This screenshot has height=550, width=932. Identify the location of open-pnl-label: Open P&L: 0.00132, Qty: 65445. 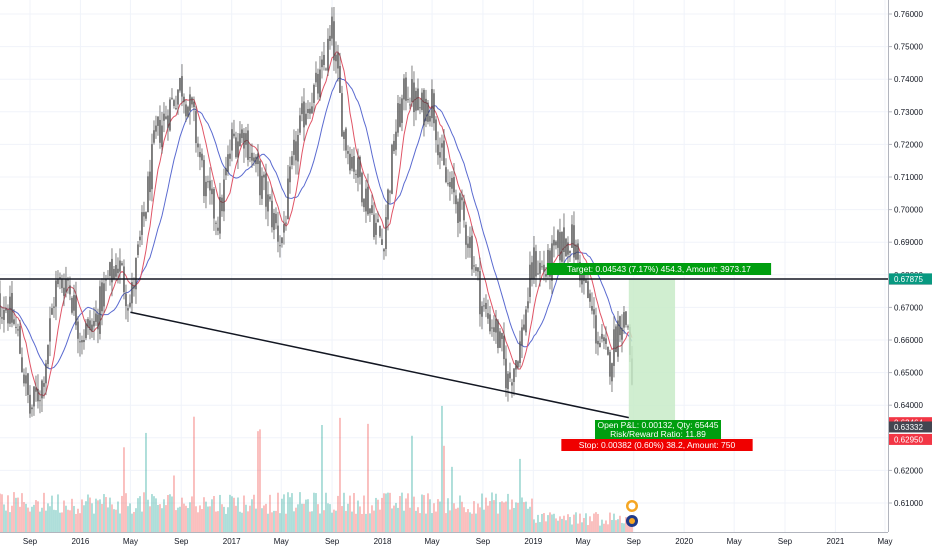
(658, 425).